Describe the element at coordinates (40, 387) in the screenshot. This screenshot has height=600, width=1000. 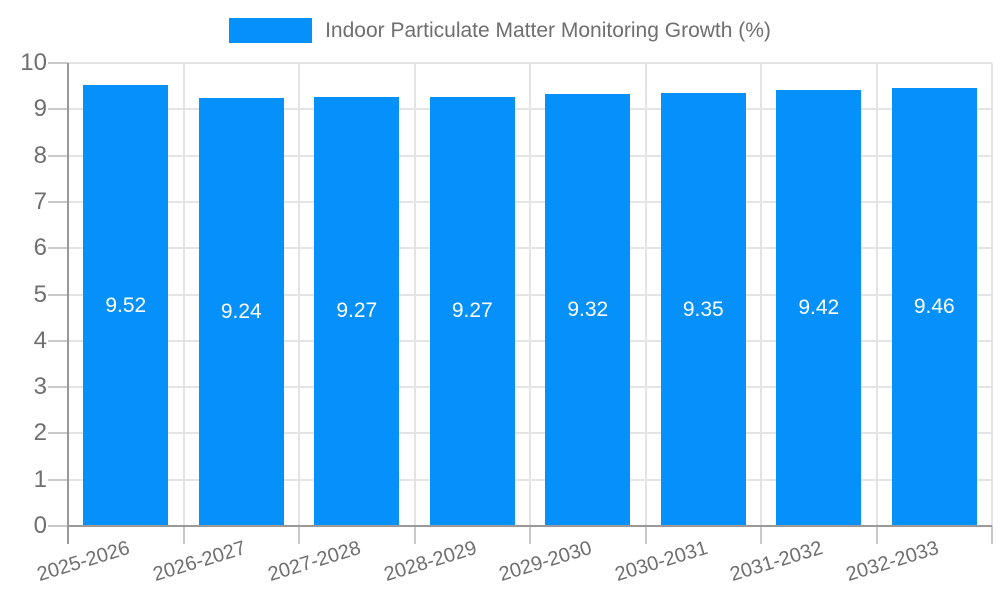
I see `y-axis-tick-label: 3` at that location.